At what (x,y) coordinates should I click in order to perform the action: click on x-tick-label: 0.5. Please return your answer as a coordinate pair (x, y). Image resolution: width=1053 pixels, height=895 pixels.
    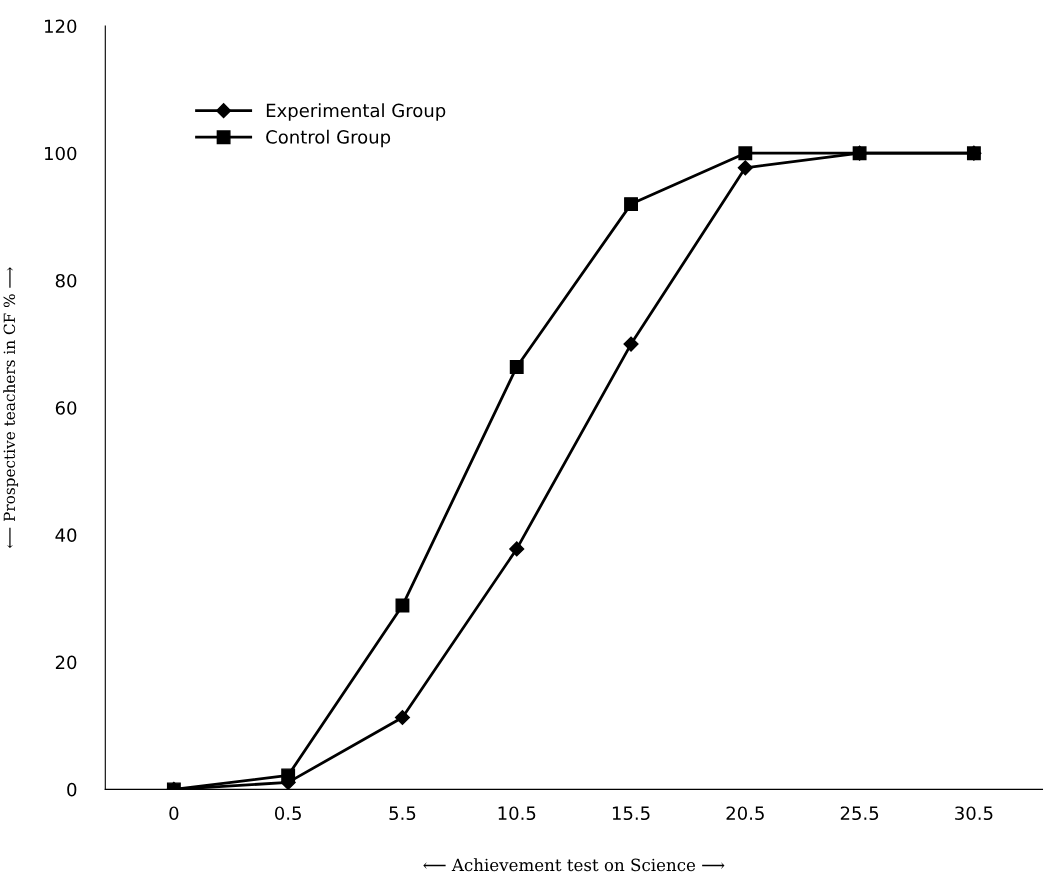
    Looking at the image, I should click on (288, 813).